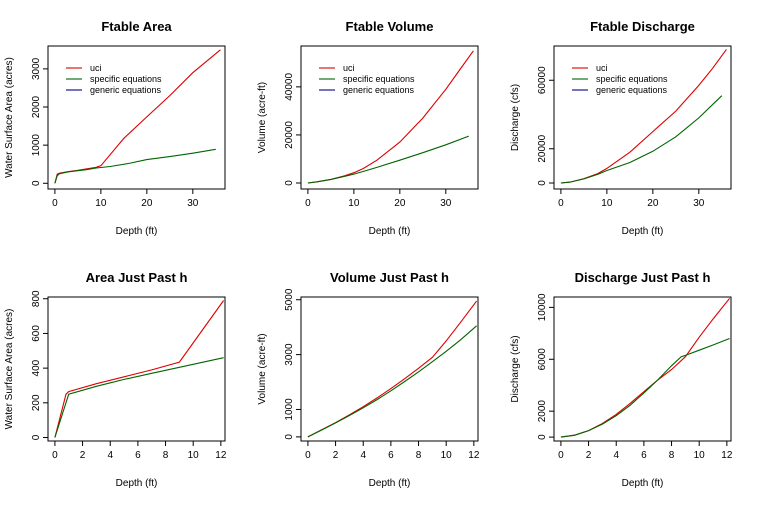 This screenshot has width=757, height=506. I want to click on y-tick-label: 800, so click(36, 298).